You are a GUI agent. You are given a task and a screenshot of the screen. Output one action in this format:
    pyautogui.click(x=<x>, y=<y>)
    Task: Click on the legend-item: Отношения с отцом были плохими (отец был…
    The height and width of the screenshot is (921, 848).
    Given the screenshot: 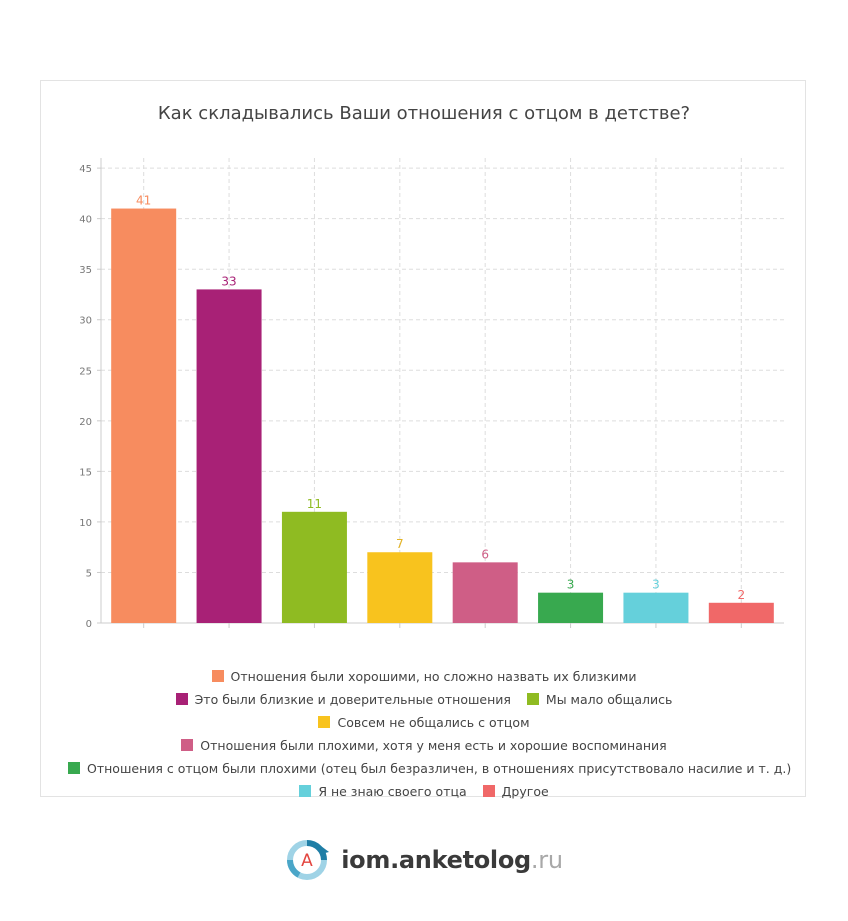 What is the action you would take?
    pyautogui.click(x=429, y=768)
    